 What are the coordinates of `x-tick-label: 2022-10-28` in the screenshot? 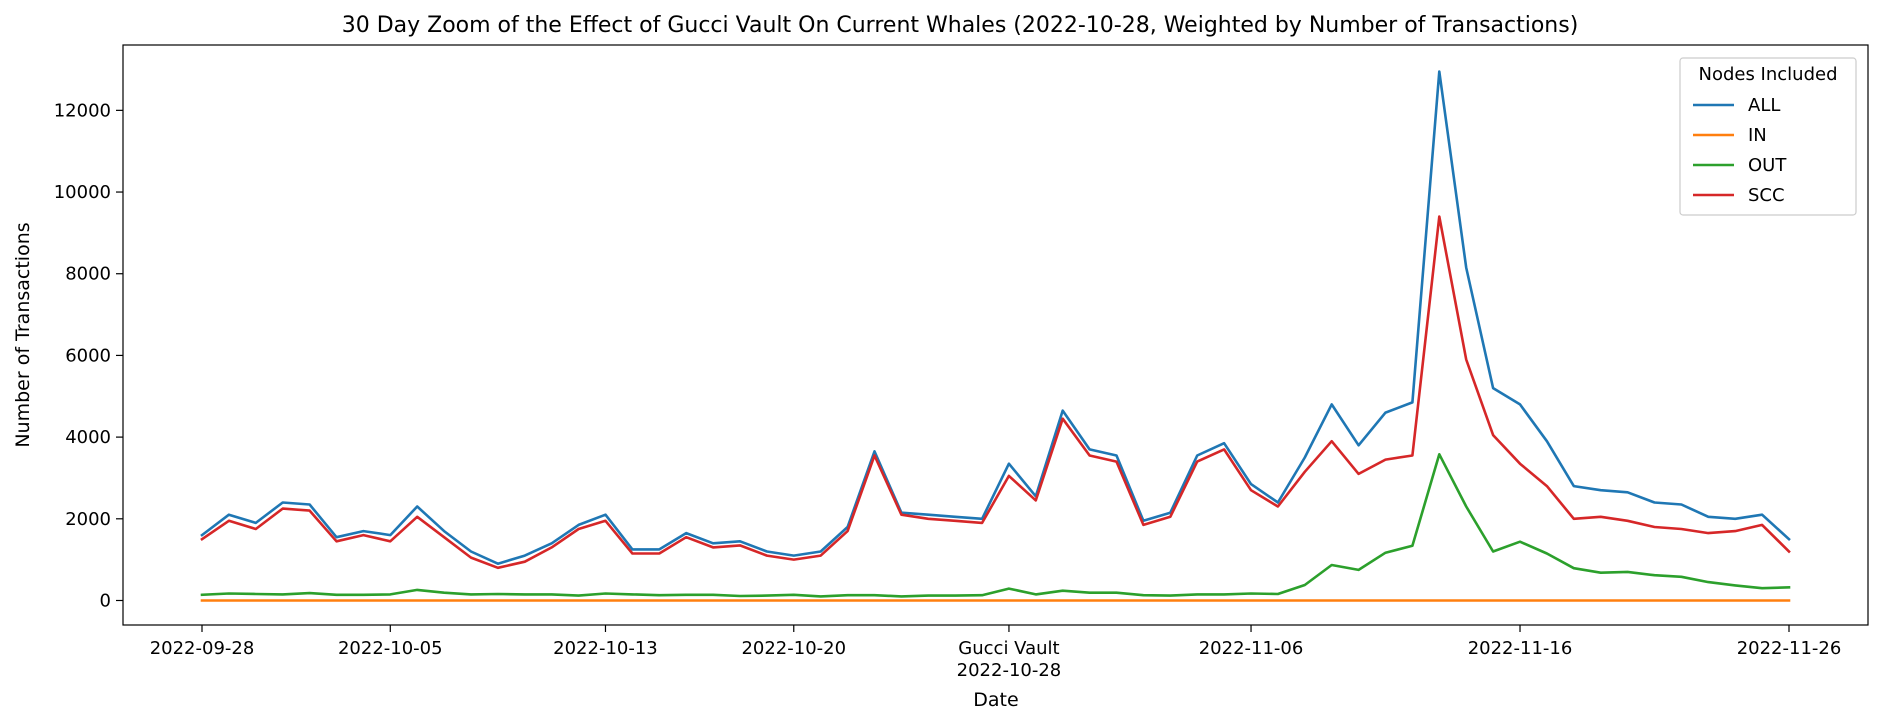 It's located at (1009, 670).